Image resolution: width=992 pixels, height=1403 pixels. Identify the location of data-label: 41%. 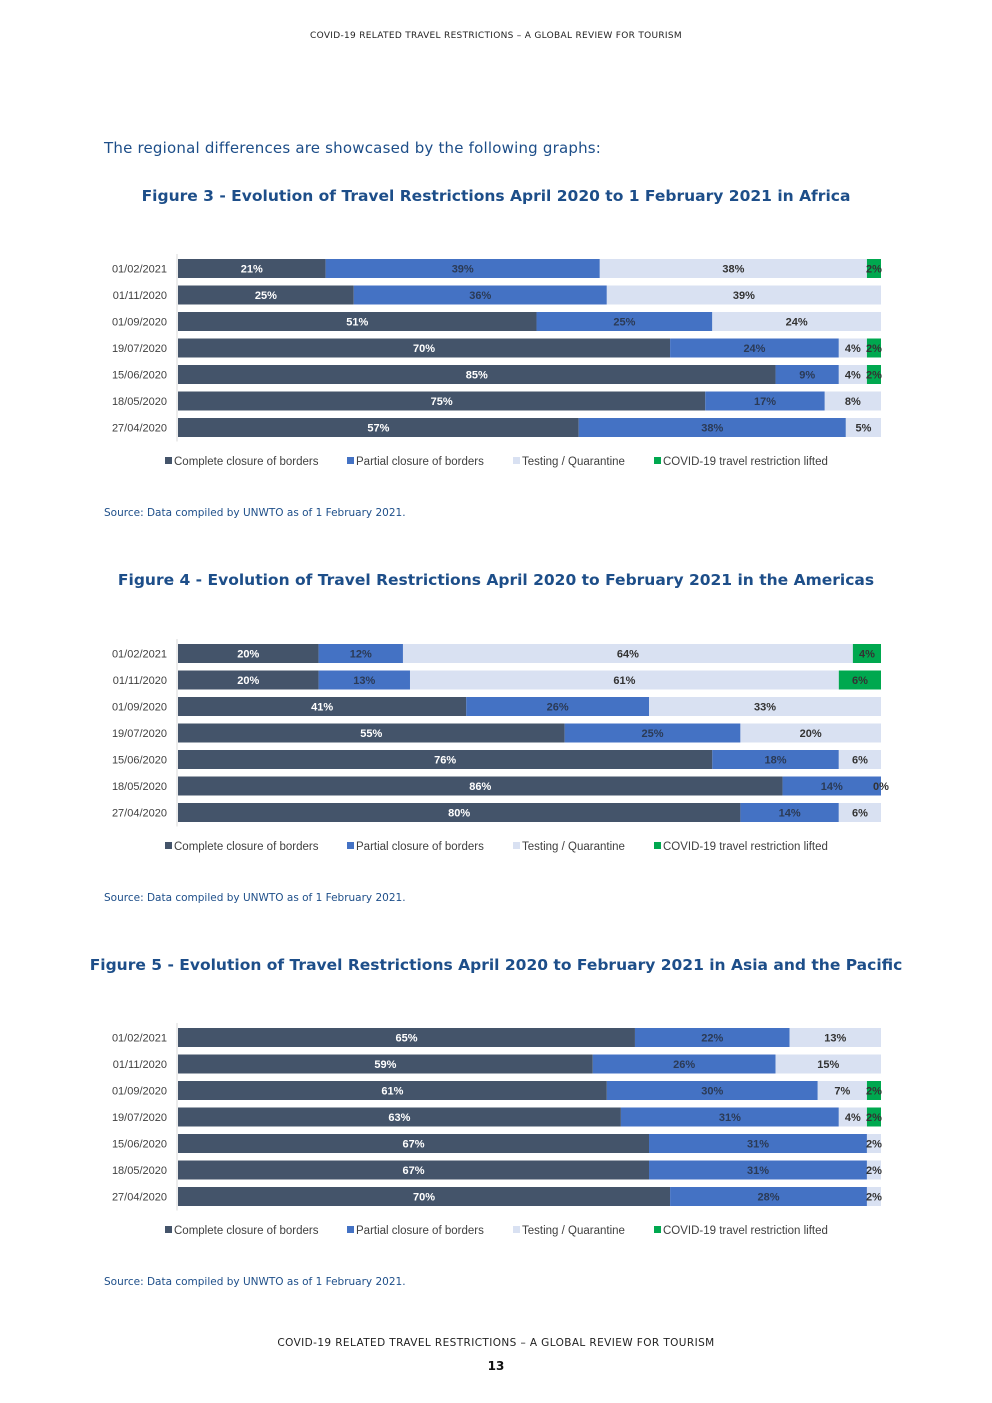
(322, 708).